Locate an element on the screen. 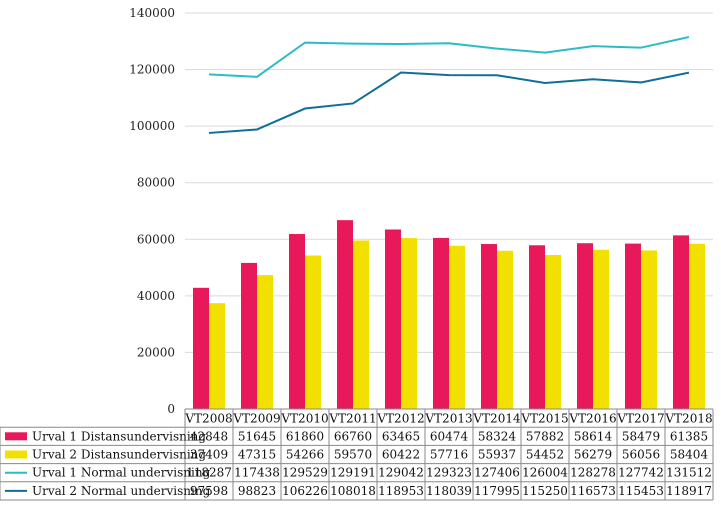  data-label: 129042 is located at coordinates (401, 473).